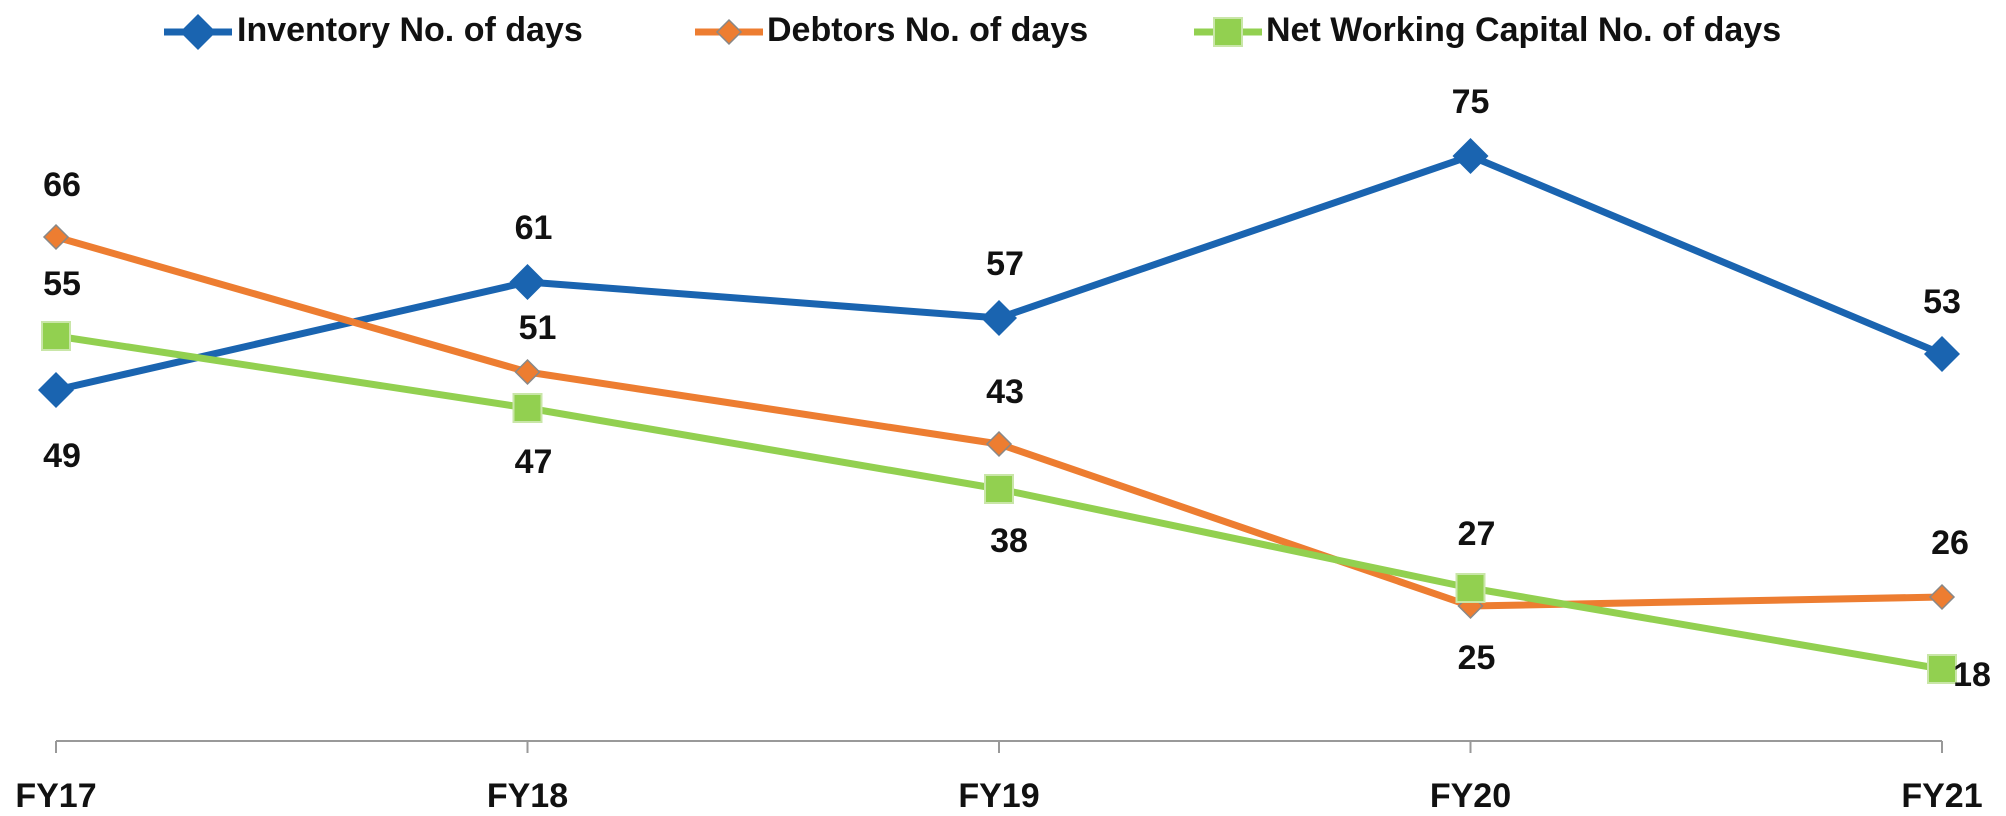 Image resolution: width=2006 pixels, height=816 pixels. Describe the element at coordinates (534, 462) in the screenshot. I see `data-label: 47` at that location.